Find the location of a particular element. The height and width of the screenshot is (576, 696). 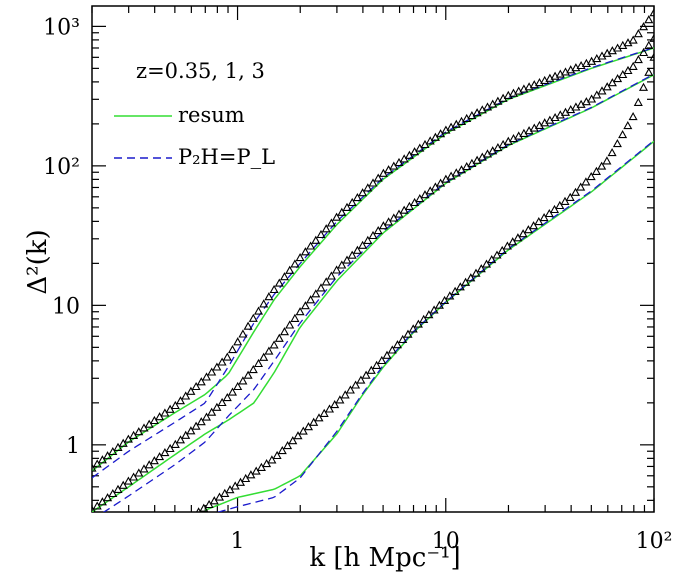

y-tick-label: 10 is located at coordinates (66, 306).